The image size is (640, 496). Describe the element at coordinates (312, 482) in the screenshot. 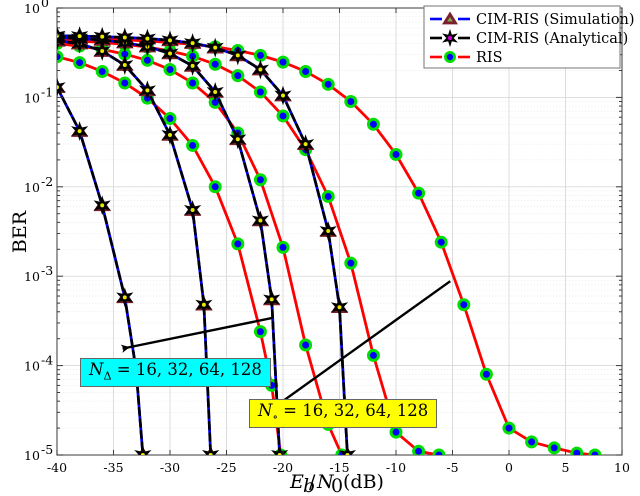

I see `x-axis-label-slash: /` at that location.